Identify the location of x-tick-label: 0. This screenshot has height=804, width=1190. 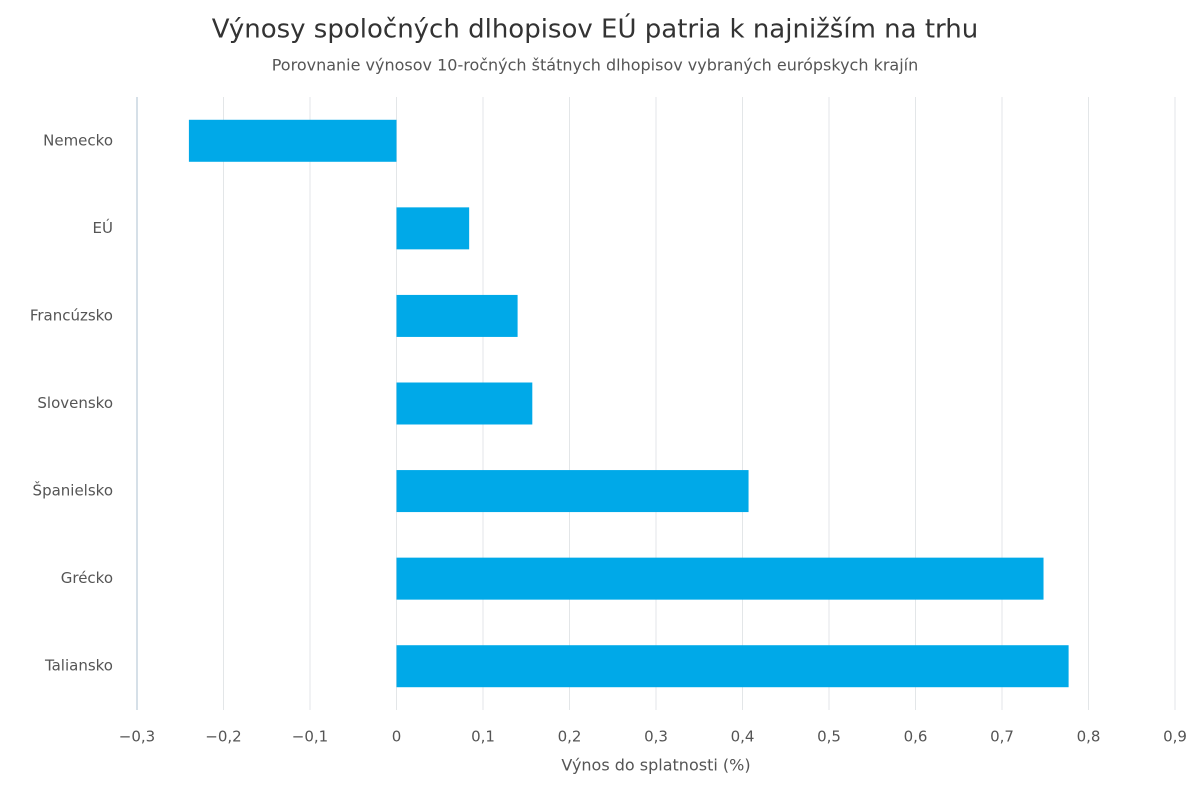
(397, 737).